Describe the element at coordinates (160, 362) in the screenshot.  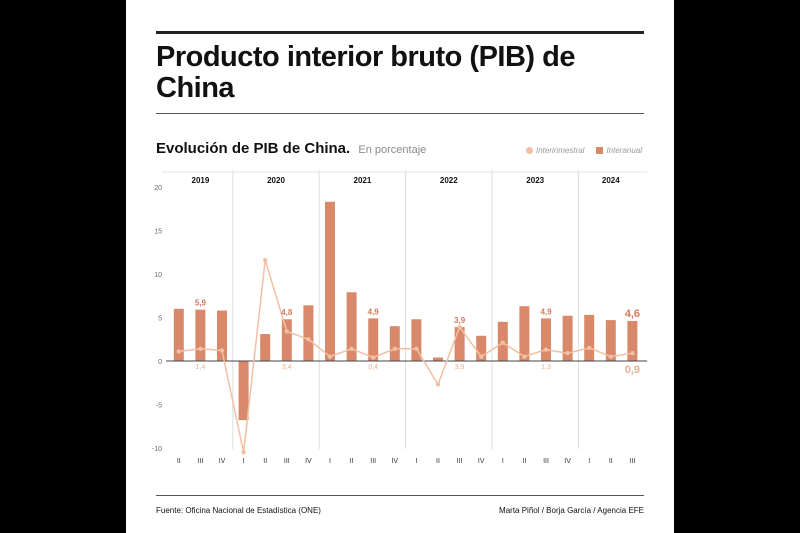
I see `y-tick-label: 0` at that location.